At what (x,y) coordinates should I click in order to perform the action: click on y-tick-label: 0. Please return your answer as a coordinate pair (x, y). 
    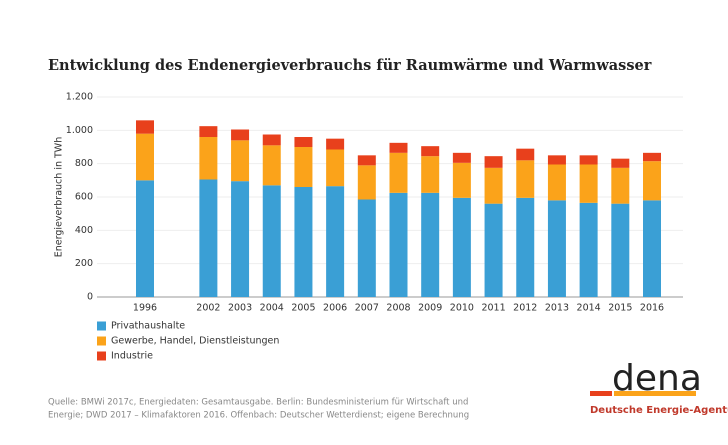
    Looking at the image, I should click on (90, 297).